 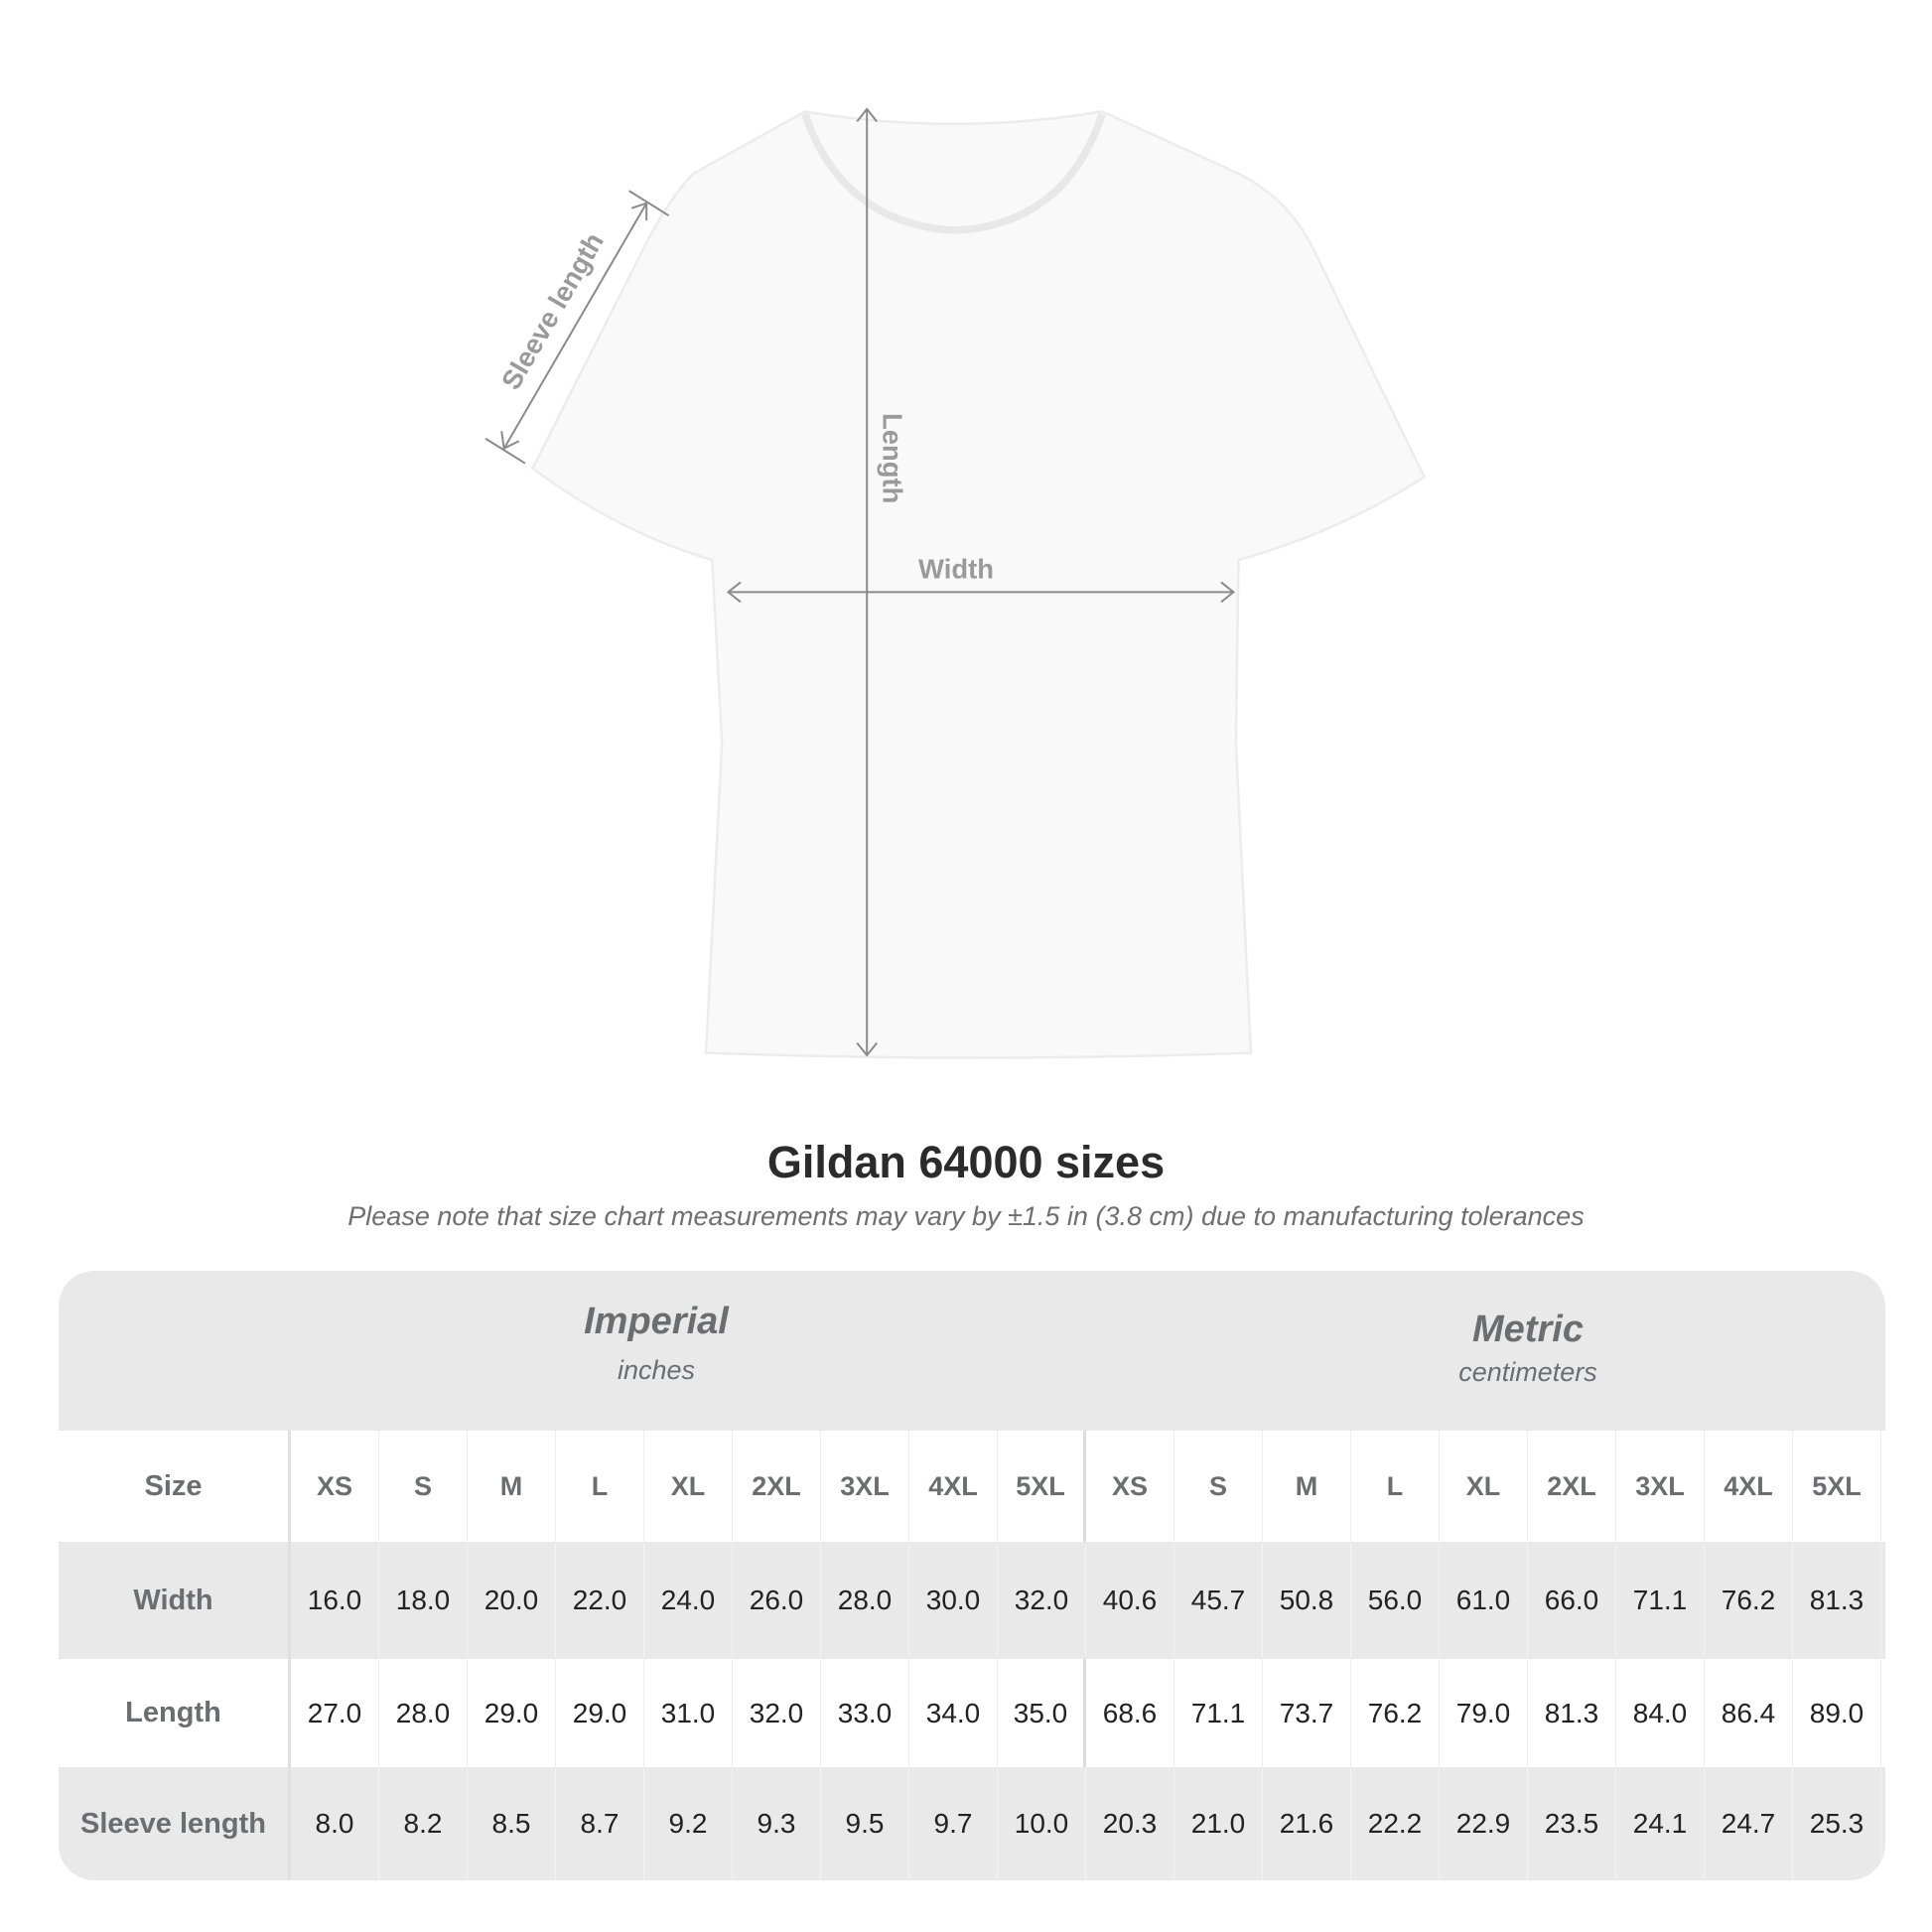 What do you see at coordinates (1395, 1600) in the screenshot?
I see `value-cell: 56.0` at bounding box center [1395, 1600].